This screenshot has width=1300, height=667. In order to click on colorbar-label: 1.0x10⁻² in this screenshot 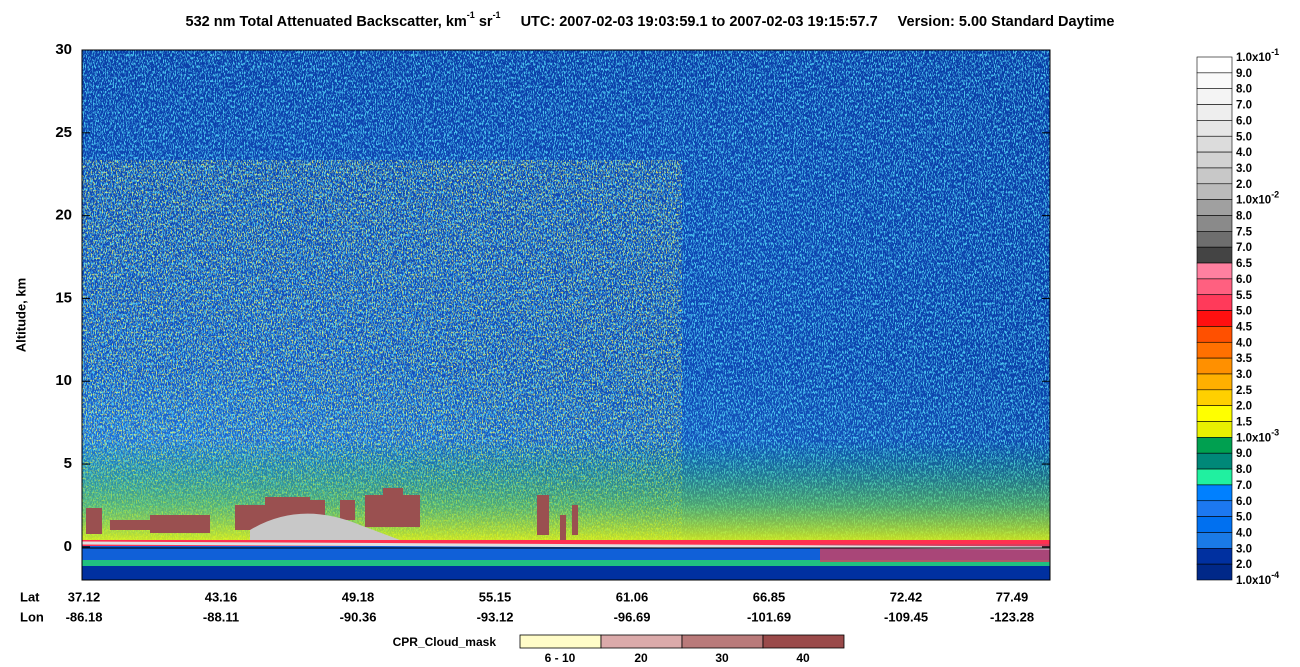, I will do `click(1257, 198)`.